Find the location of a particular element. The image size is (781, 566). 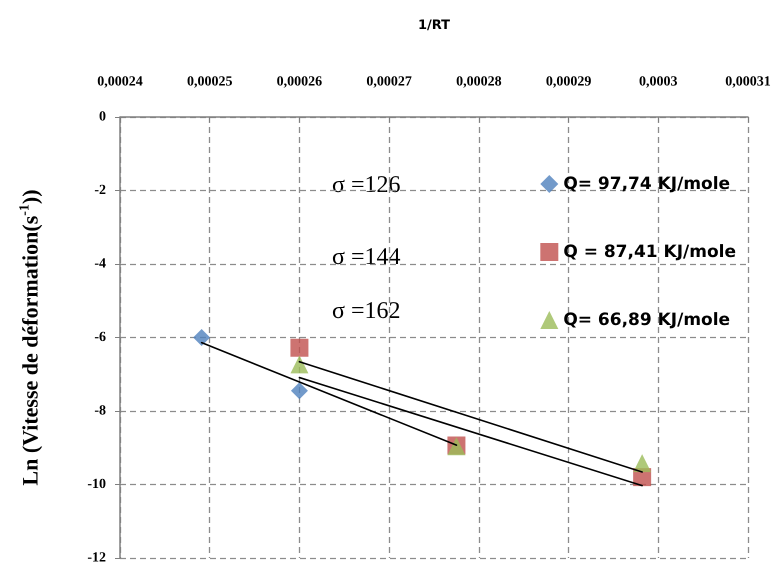

legend-label: Q = 87,41 KJ/mole is located at coordinates (649, 252).